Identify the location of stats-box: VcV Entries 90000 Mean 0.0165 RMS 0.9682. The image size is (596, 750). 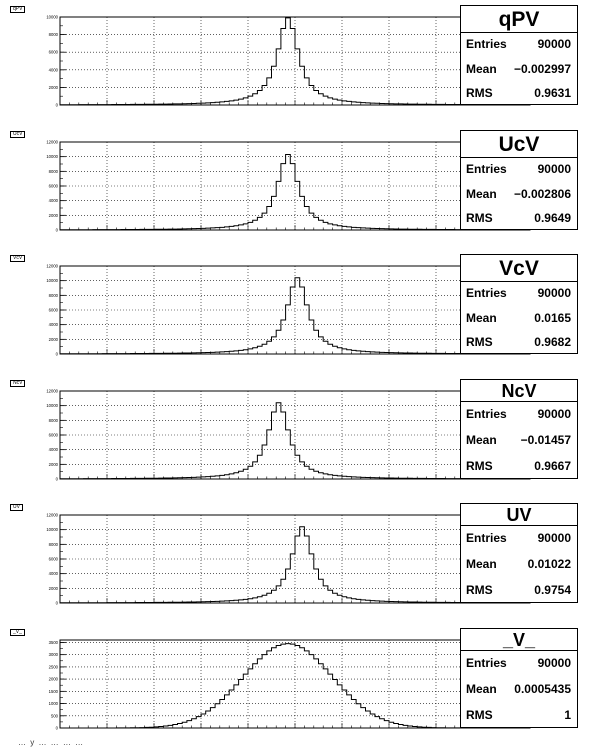
(519, 304).